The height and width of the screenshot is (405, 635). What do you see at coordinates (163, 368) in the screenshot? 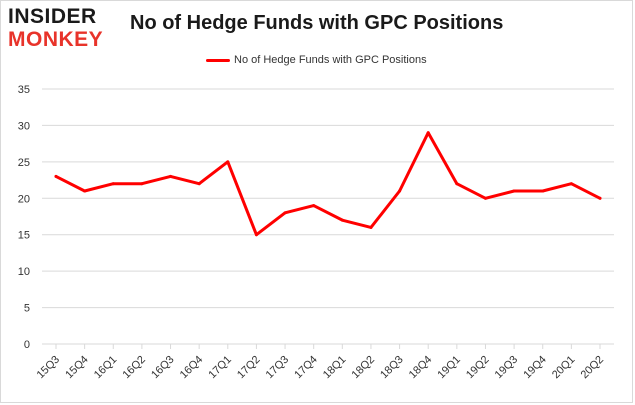
I see `x-tick-label-16Q3: 16Q3` at bounding box center [163, 368].